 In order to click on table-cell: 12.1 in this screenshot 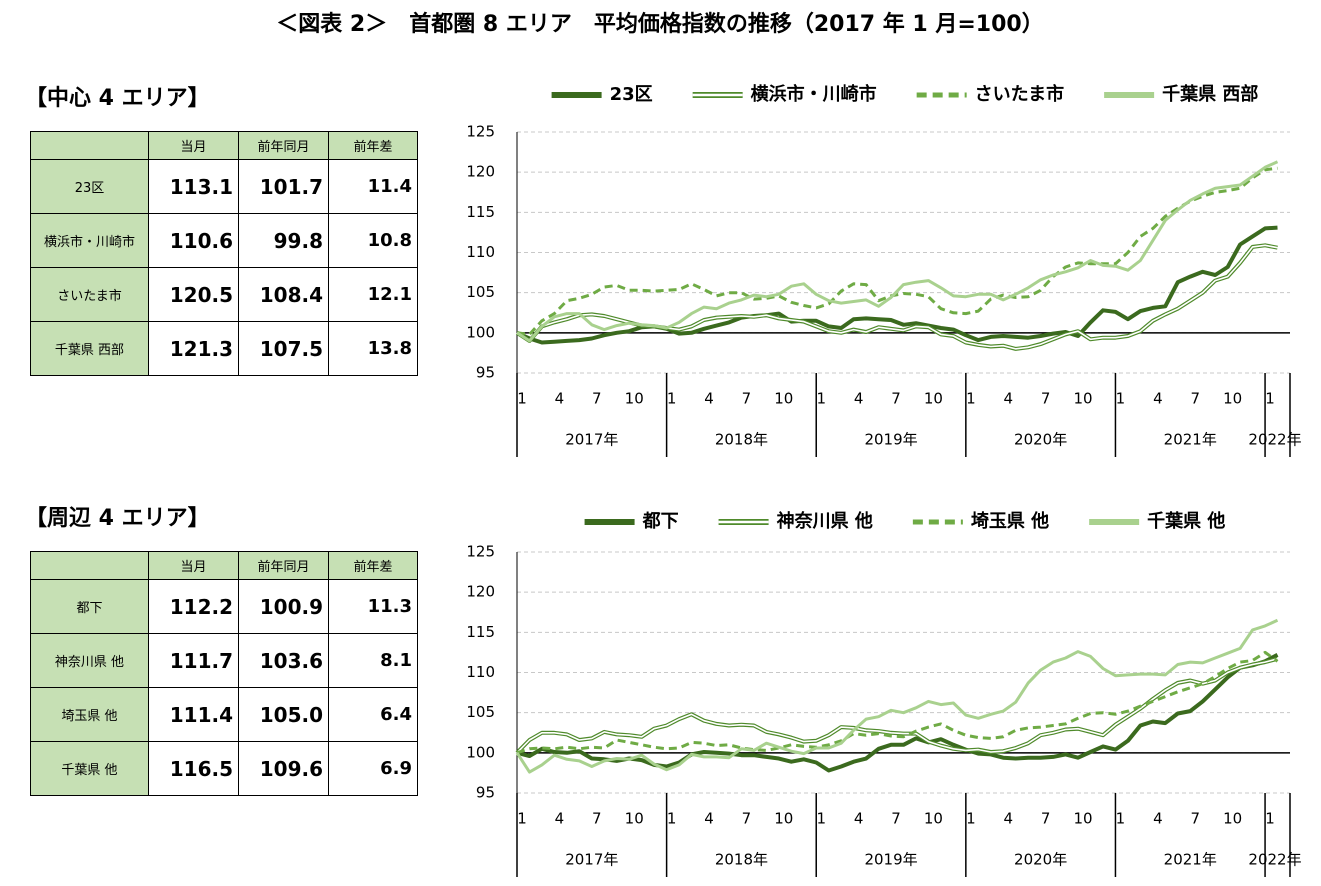, I will do `click(373, 294)`.